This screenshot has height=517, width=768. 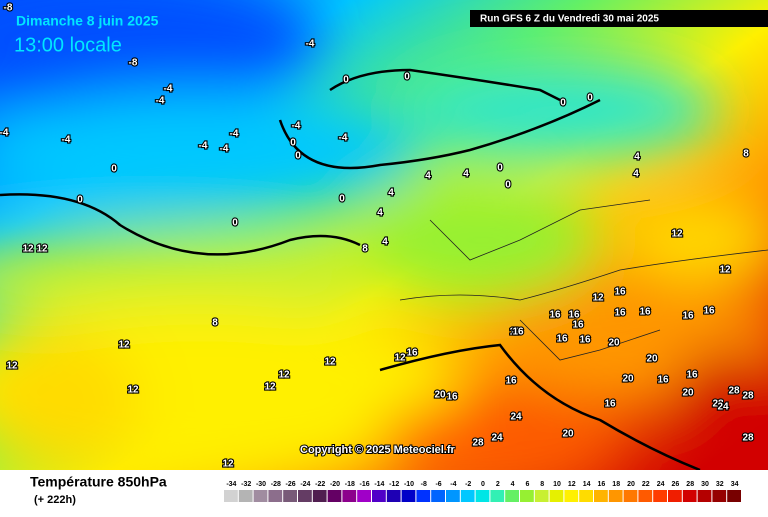 I want to click on copyright: Copyright © 2025 Meteociel.fr, so click(x=378, y=450).